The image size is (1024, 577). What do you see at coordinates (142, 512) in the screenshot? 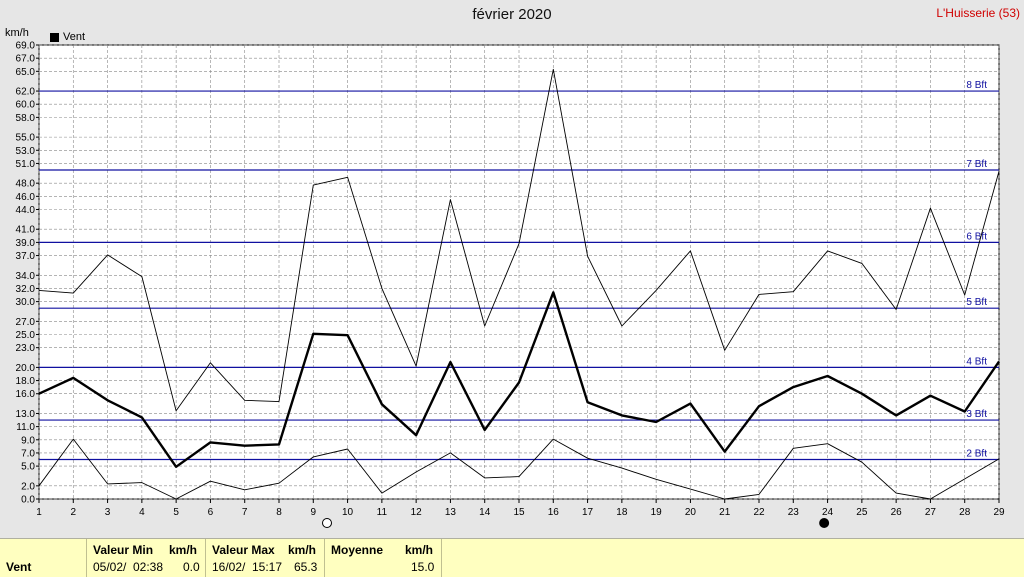
I see `x-tick-label: 4` at bounding box center [142, 512].